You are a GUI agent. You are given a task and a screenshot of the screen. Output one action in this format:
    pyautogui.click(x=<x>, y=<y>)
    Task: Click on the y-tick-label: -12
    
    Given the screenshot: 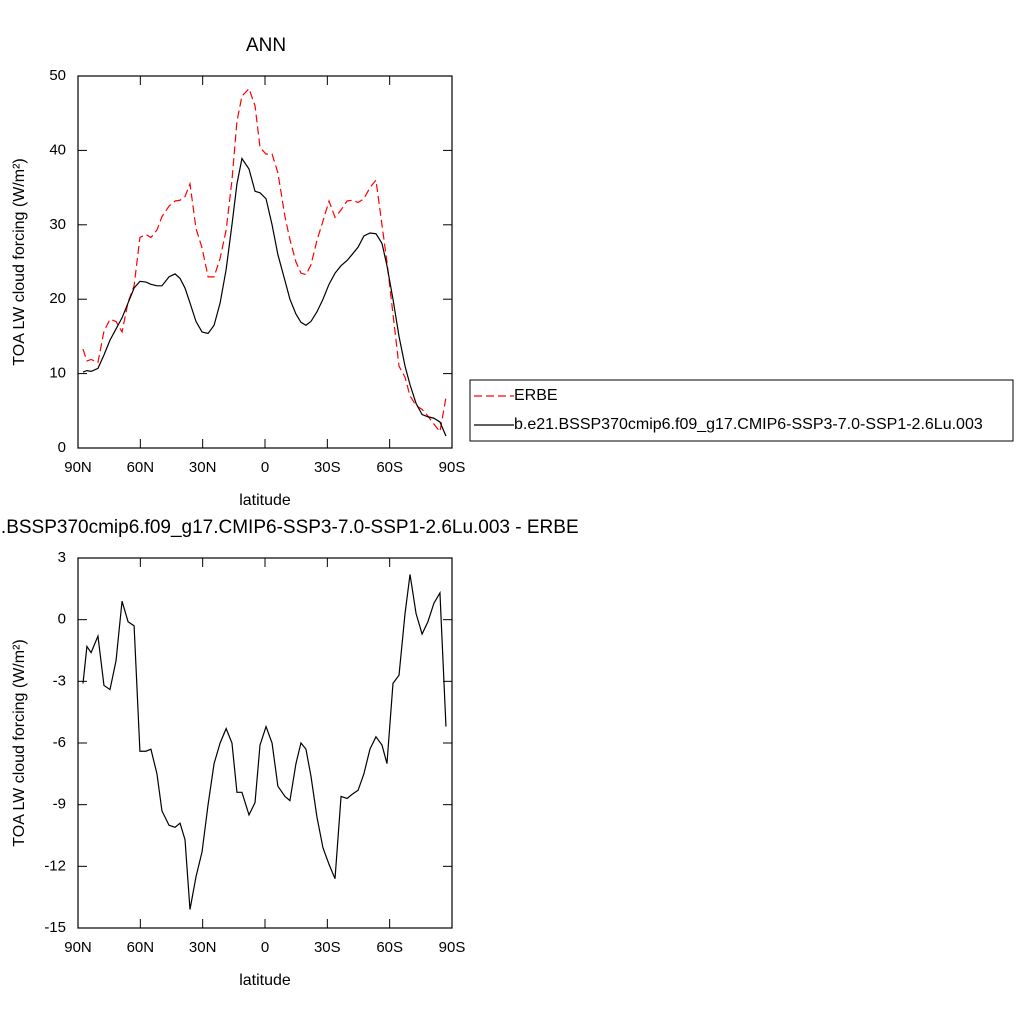 What is the action you would take?
    pyautogui.click(x=55, y=865)
    